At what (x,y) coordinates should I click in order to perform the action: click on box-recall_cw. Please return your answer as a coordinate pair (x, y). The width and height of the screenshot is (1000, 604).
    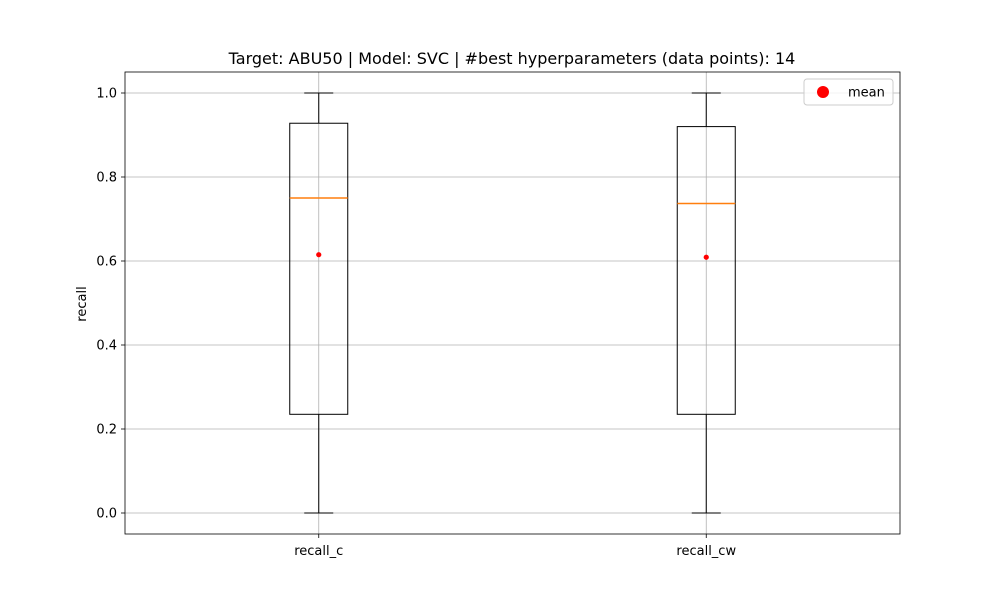
    Looking at the image, I should click on (706, 303).